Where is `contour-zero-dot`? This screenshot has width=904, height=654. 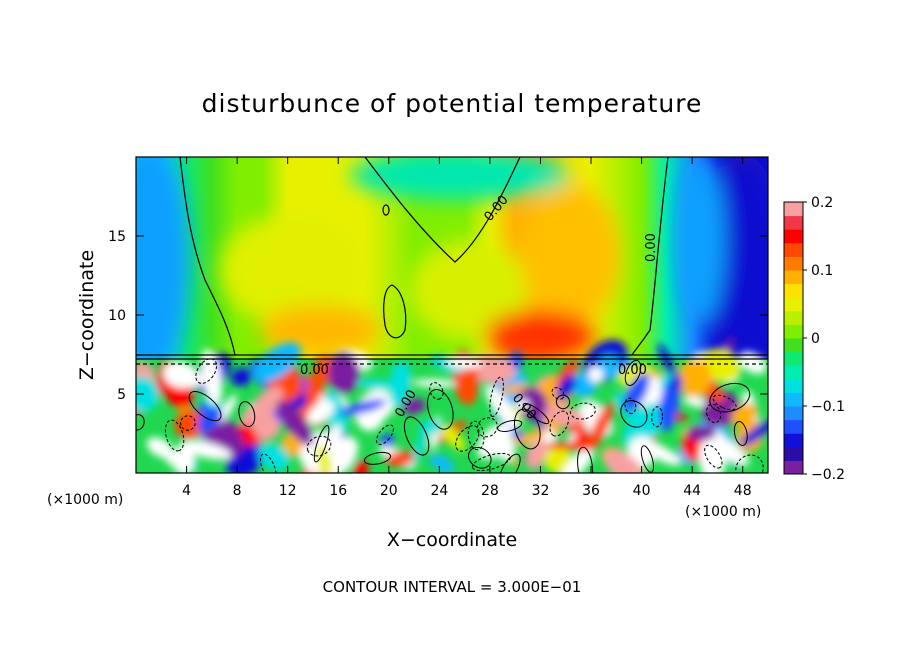
contour-zero-dot is located at coordinates (386, 210).